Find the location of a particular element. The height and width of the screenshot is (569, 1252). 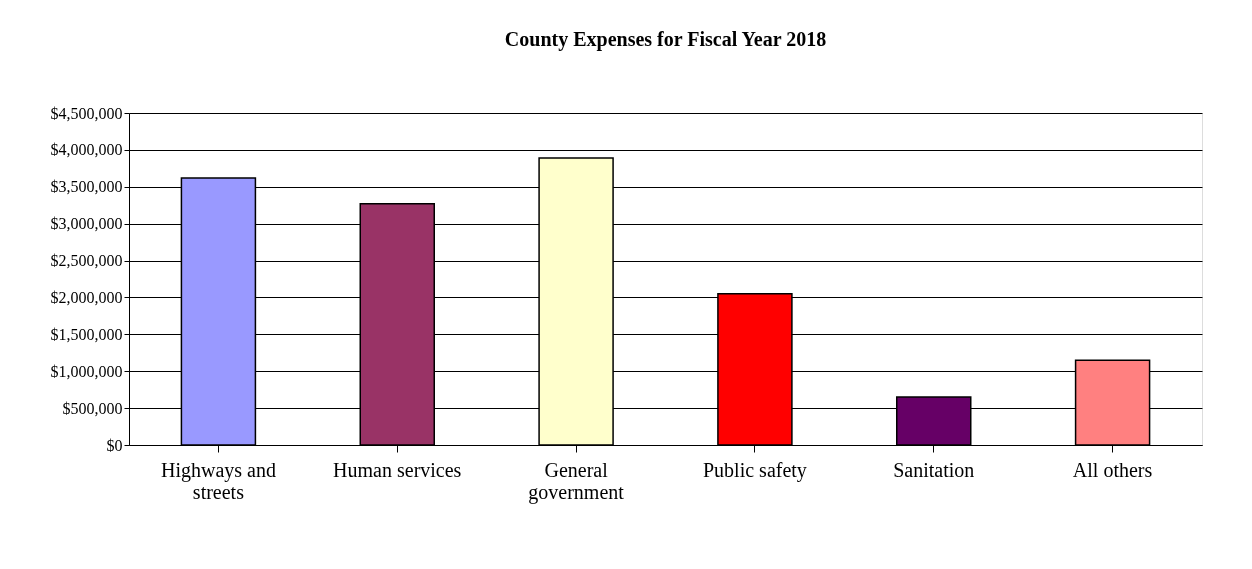

y-tick-label: $4,500,000 is located at coordinates (86, 113).